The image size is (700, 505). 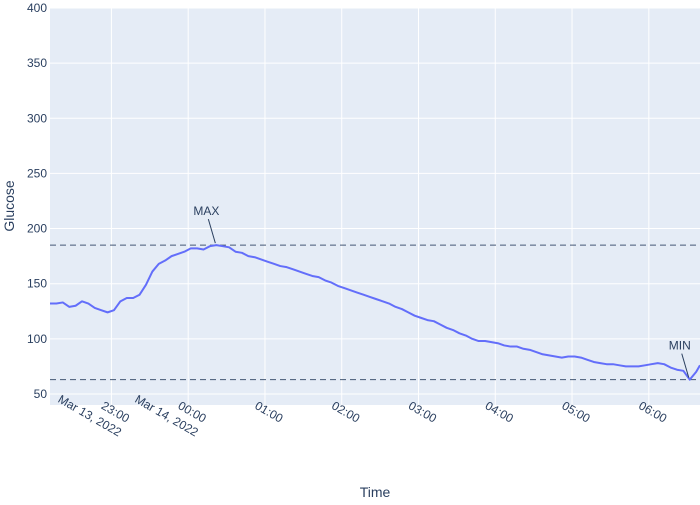 What do you see at coordinates (680, 346) in the screenshot?
I see `annotation-label: MIN` at bounding box center [680, 346].